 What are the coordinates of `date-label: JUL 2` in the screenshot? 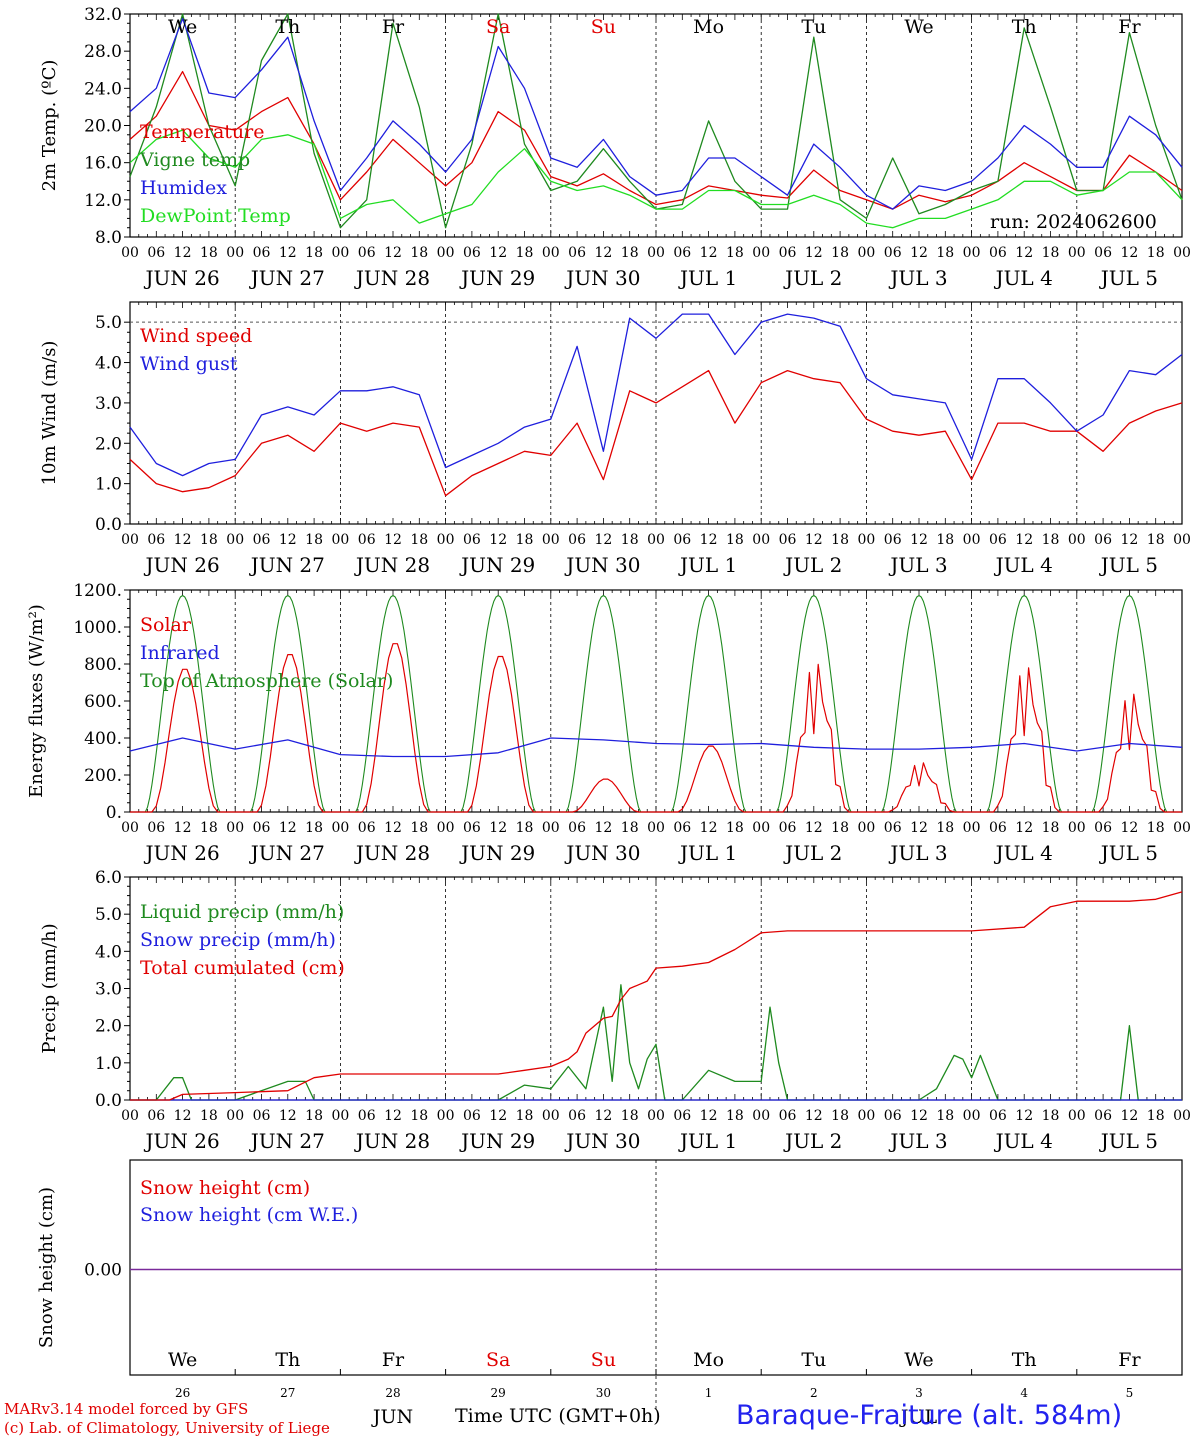 It's located at (812, 1141).